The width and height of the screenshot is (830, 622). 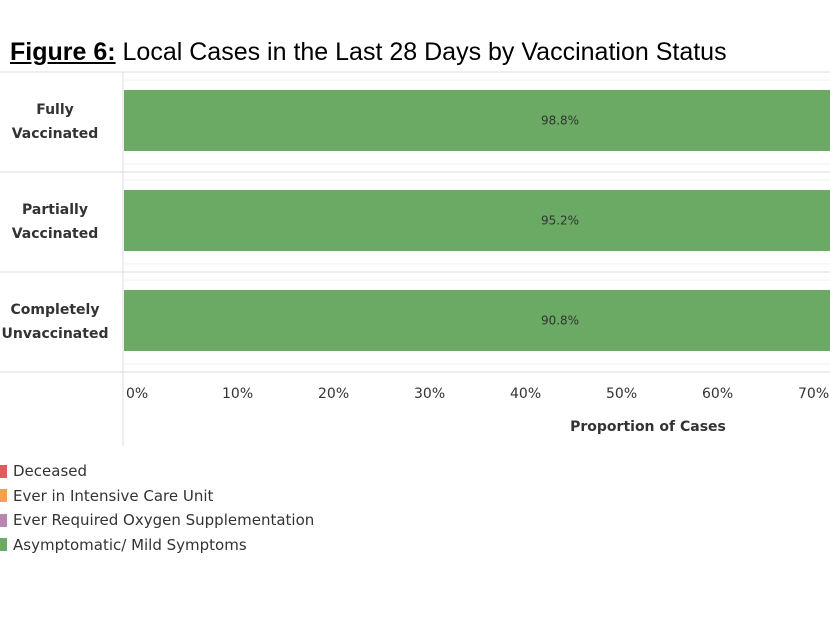 What do you see at coordinates (137, 394) in the screenshot?
I see `x-tick-label: 0%` at bounding box center [137, 394].